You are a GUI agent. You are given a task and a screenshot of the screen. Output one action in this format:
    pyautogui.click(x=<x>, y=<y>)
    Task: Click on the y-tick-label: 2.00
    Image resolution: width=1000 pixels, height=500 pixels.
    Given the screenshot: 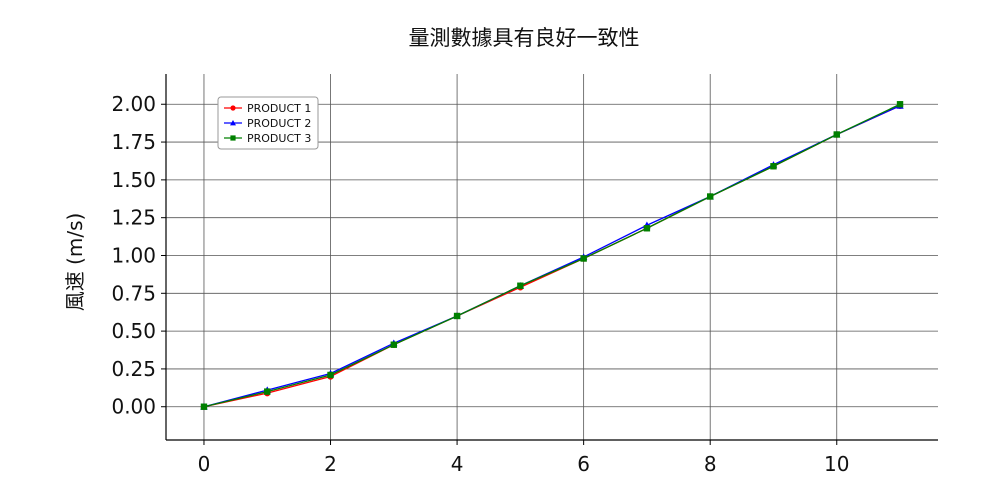 What is the action you would take?
    pyautogui.click(x=133, y=104)
    